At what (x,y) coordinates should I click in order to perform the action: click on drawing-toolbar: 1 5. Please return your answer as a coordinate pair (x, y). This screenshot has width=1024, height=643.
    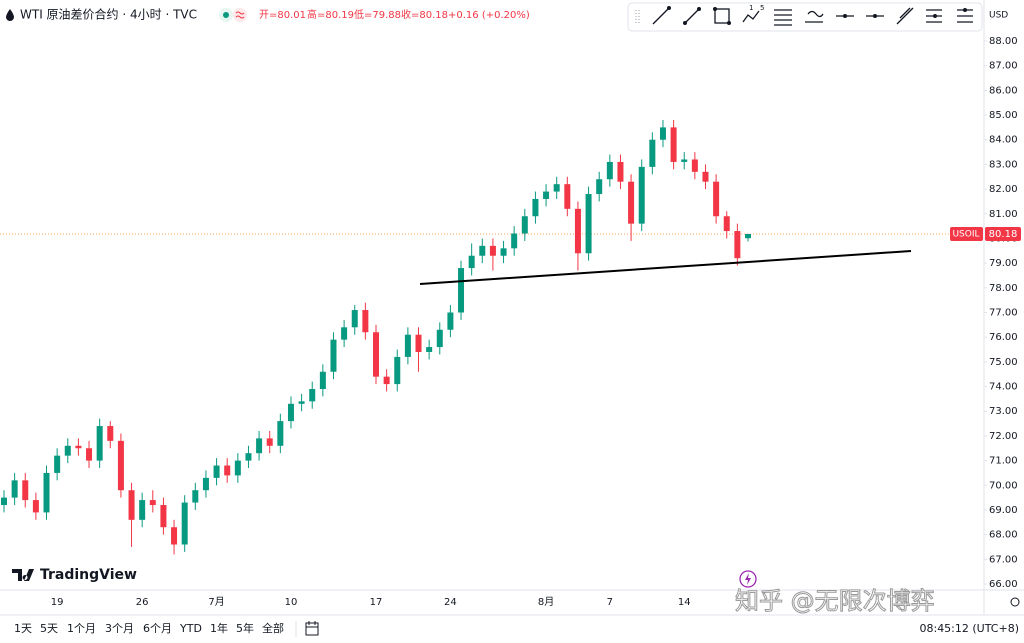
    Looking at the image, I should click on (805, 17).